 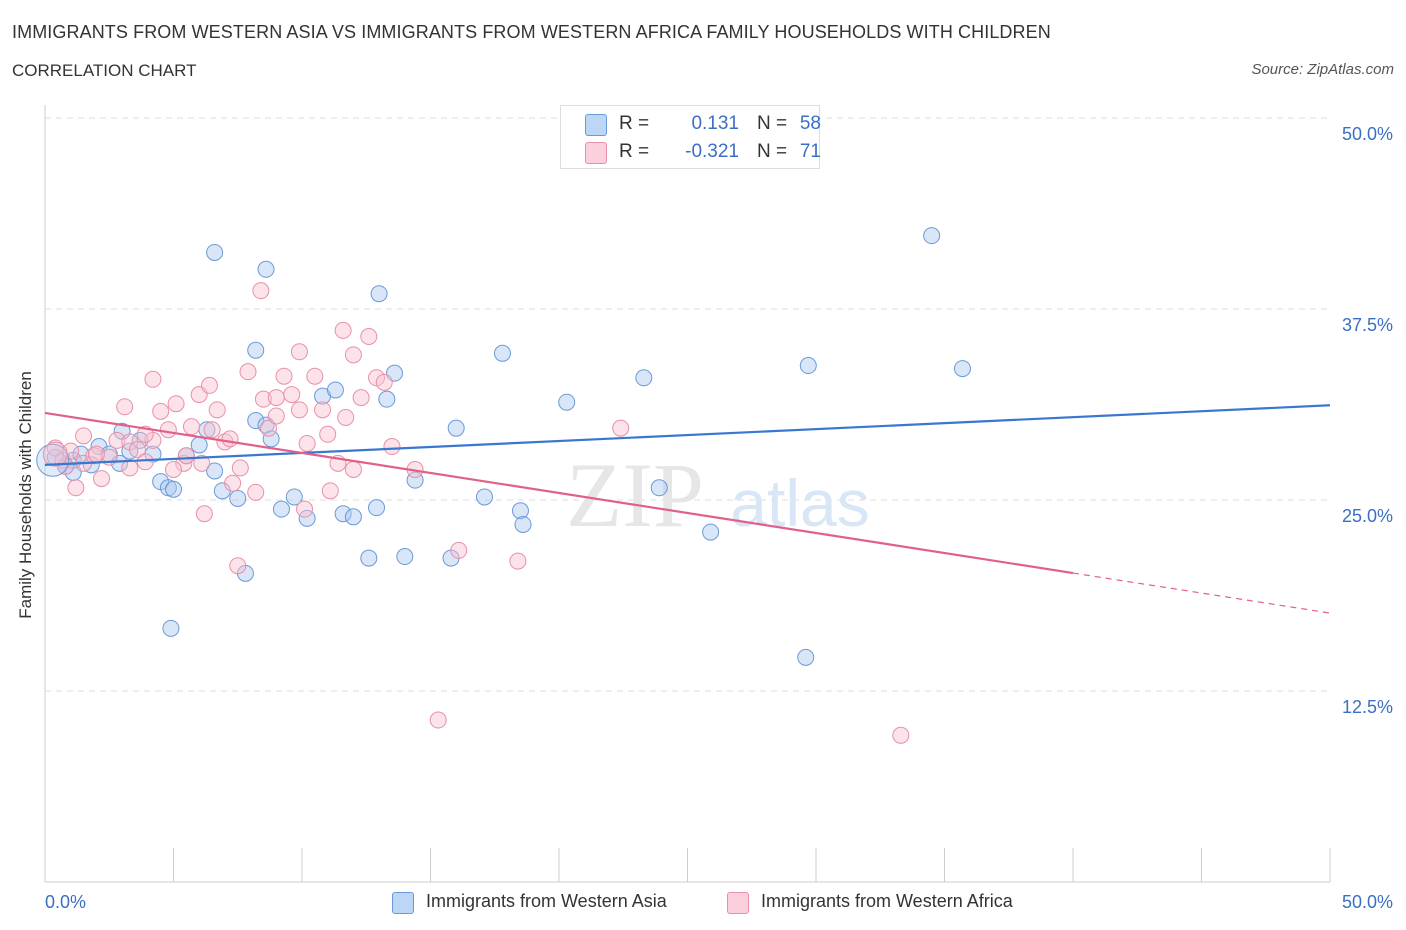 What do you see at coordinates (1367, 134) in the screenshot?
I see `y-tick-label: 50.0%` at bounding box center [1367, 134].